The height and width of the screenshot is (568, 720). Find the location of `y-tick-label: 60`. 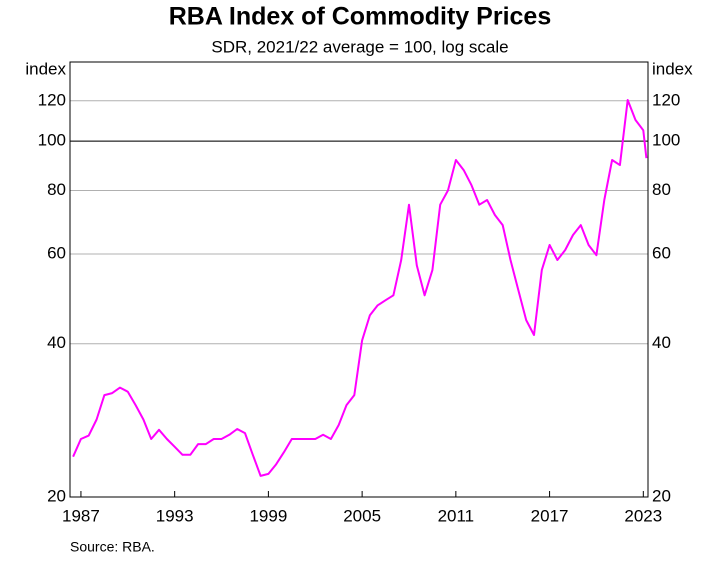

y-tick-label: 60 is located at coordinates (56, 253).